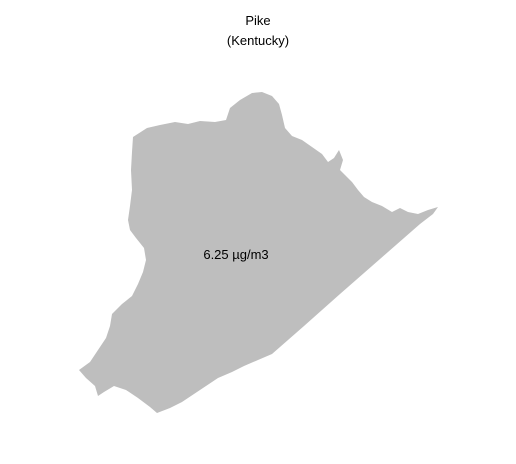  What do you see at coordinates (235, 254) in the screenshot?
I see `county-value-label: 6.25 µg/m3` at bounding box center [235, 254].